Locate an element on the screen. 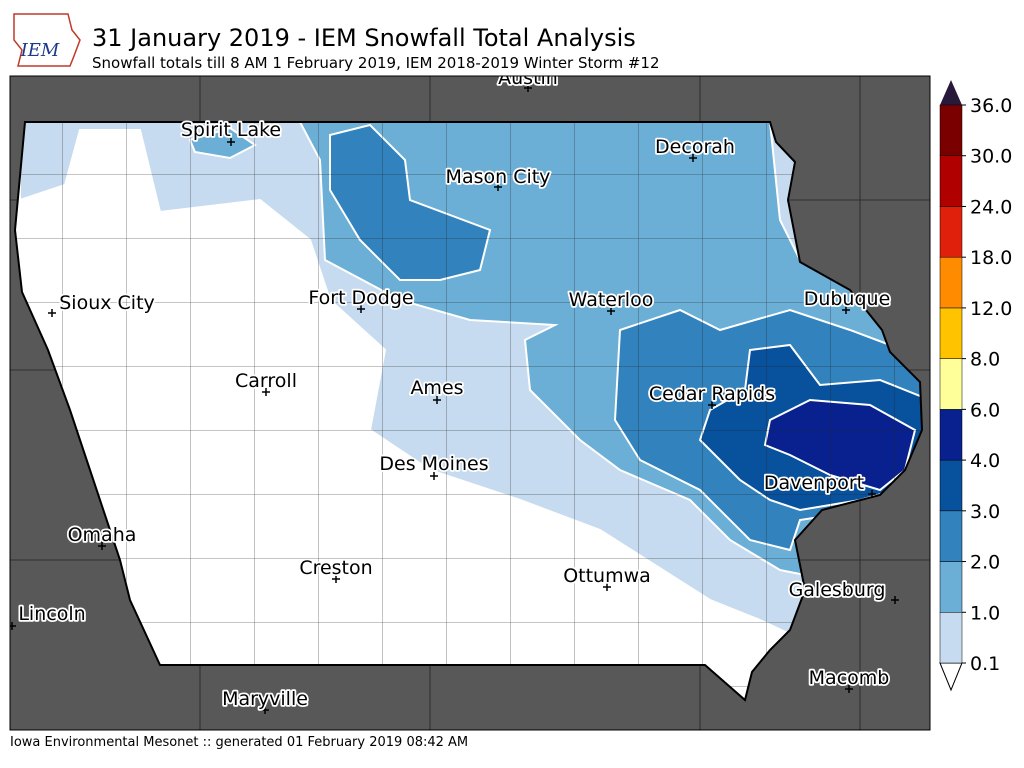 Image resolution: width=1024 pixels, height=768 pixels. colorbar-label: 0.1 is located at coordinates (985, 664).